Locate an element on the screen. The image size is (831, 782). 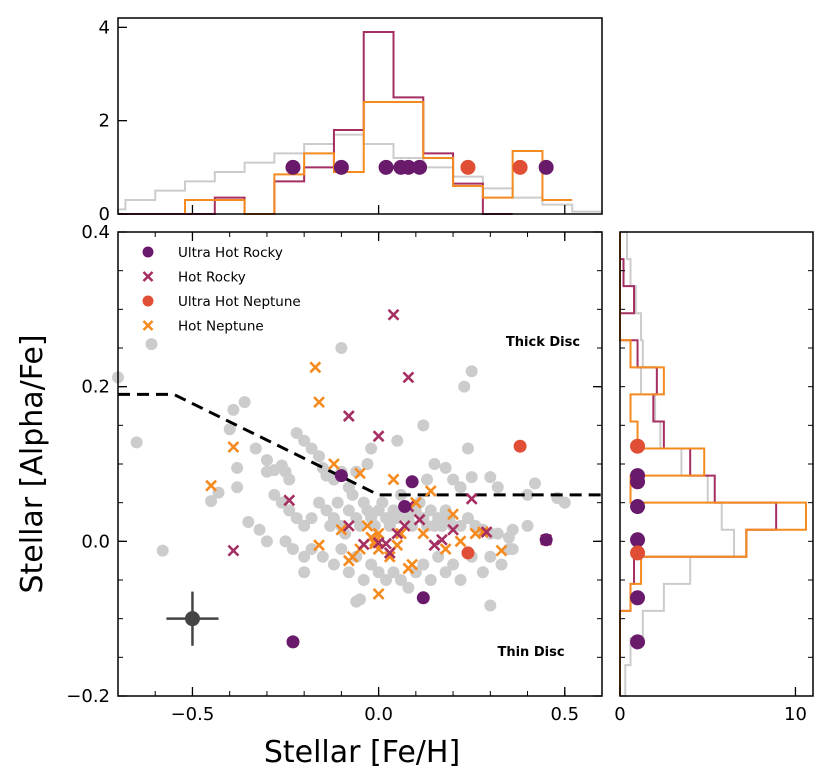
y-tick-label: 0.2 is located at coordinates (95, 387).